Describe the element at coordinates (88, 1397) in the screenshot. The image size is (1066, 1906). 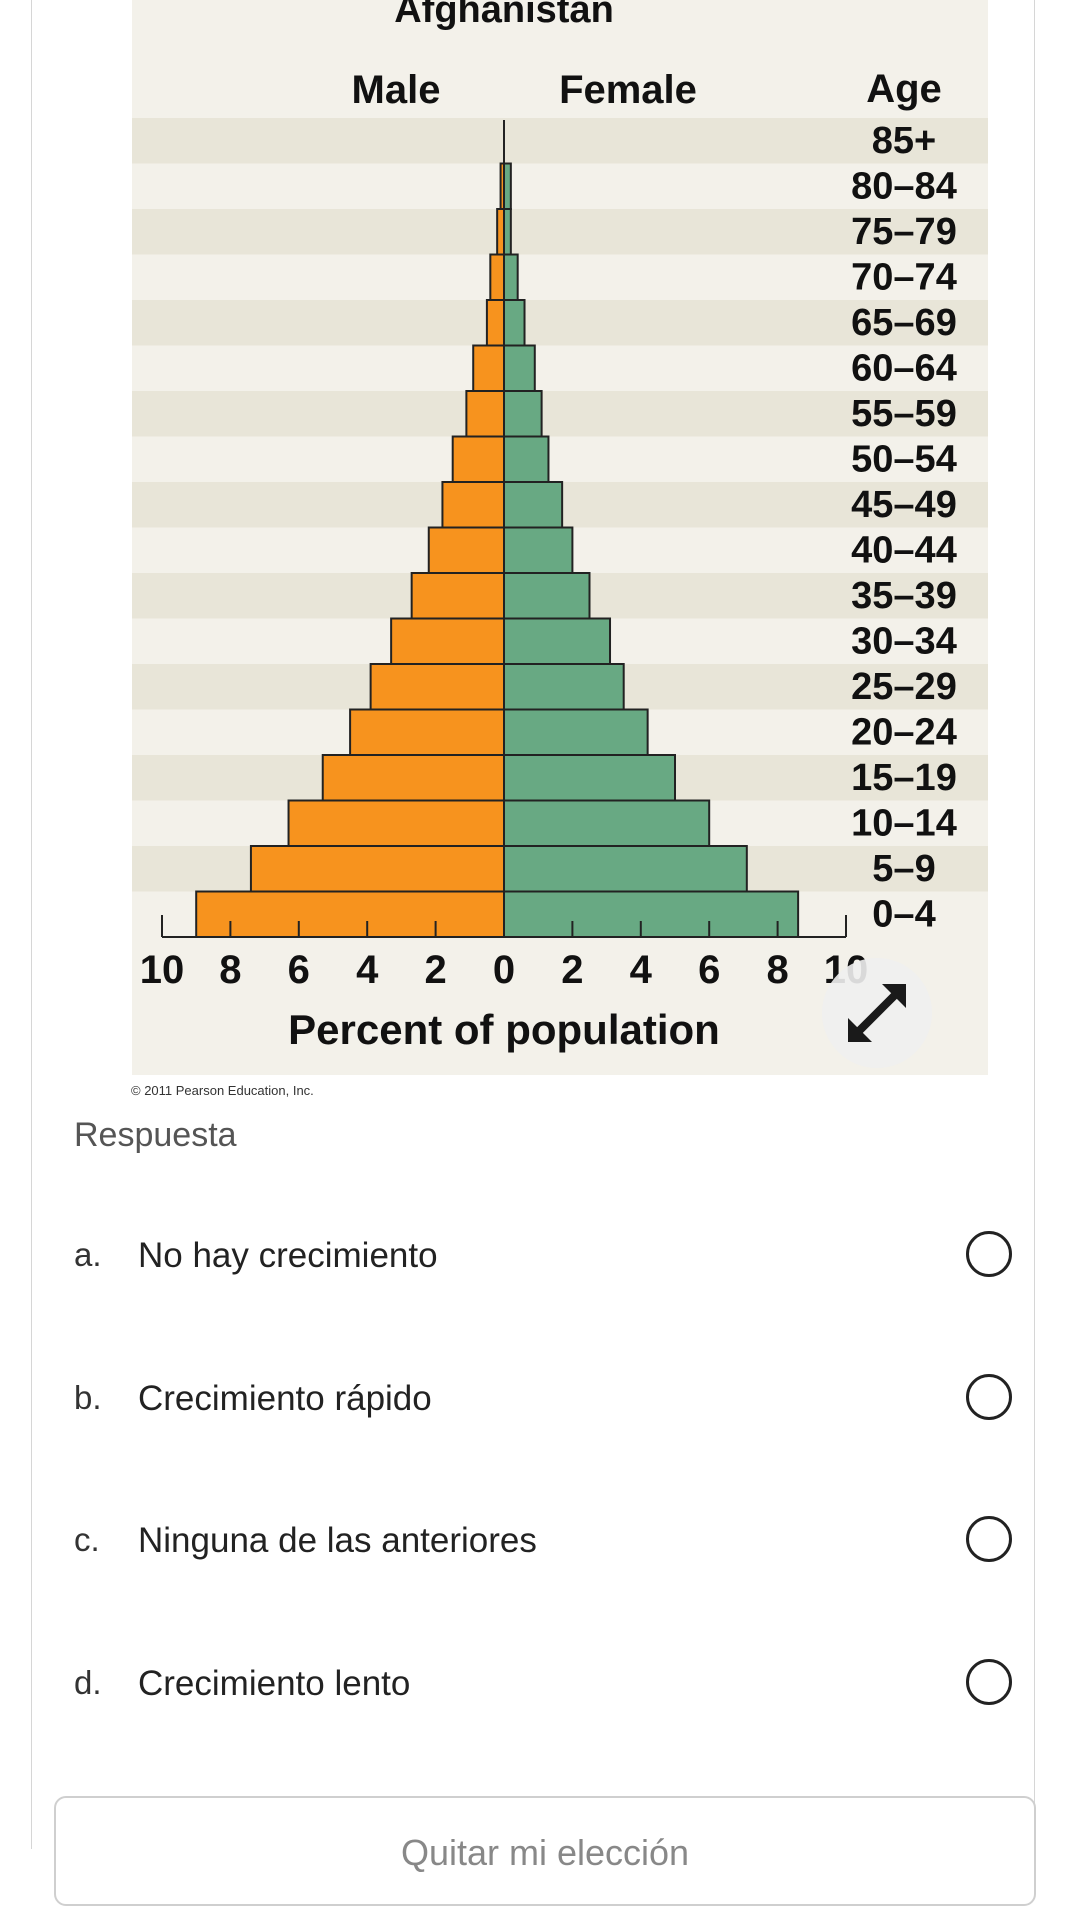
I see `option-letter: b.` at that location.